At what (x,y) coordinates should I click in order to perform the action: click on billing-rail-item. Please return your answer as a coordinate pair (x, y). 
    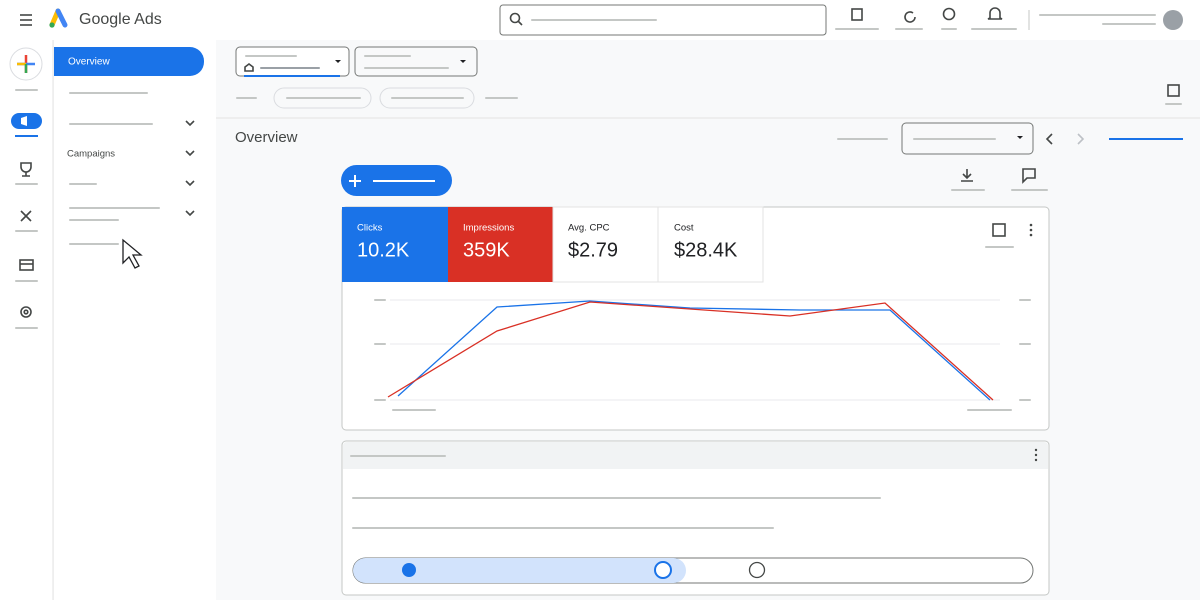
    Looking at the image, I should click on (26, 265).